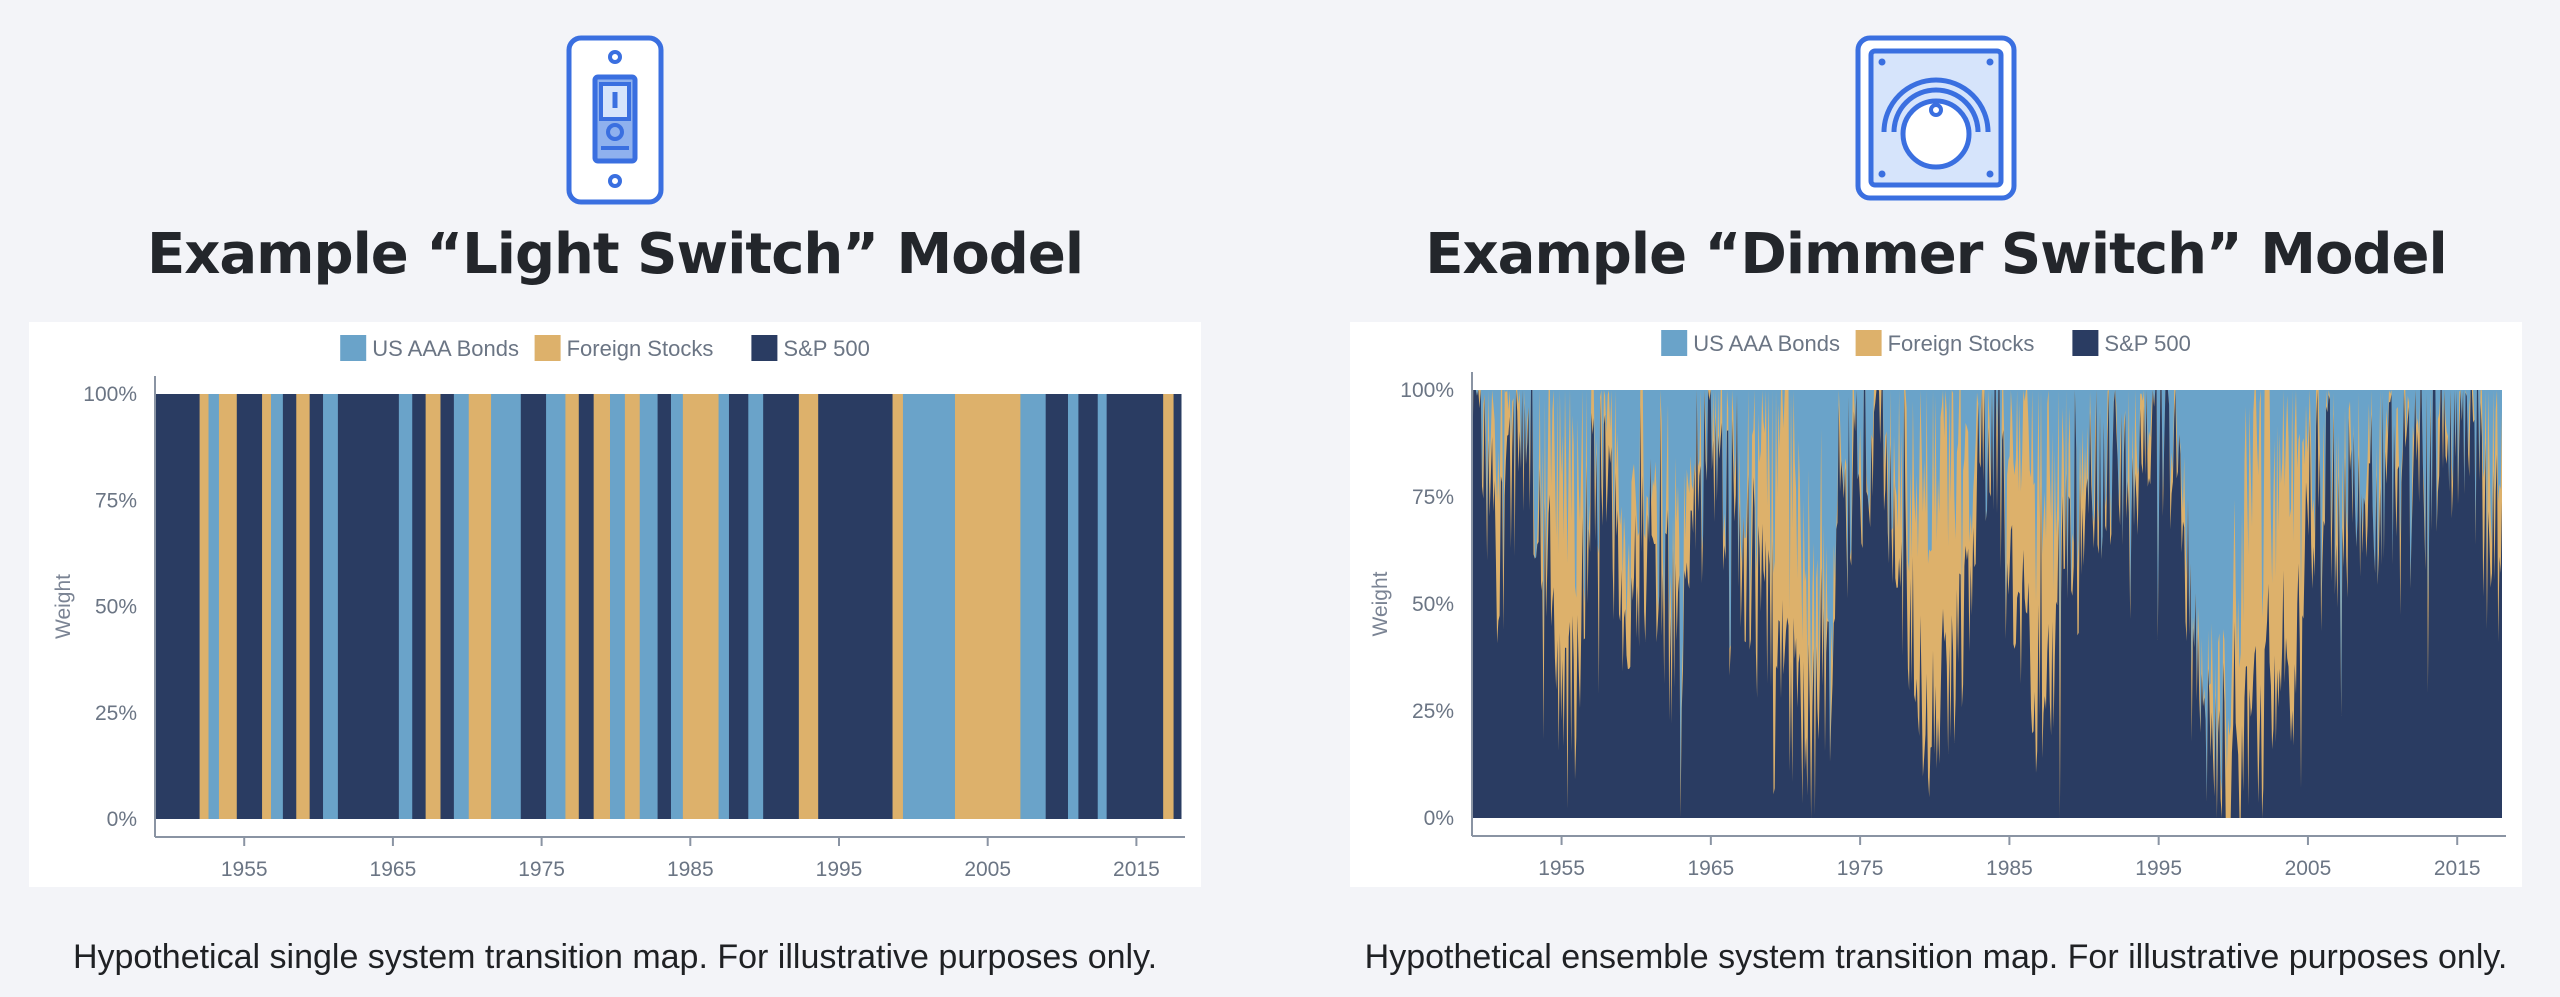 Image resolution: width=2560 pixels, height=997 pixels. What do you see at coordinates (393, 869) in the screenshot?
I see `light-switch-x-tick-label: 1965` at bounding box center [393, 869].